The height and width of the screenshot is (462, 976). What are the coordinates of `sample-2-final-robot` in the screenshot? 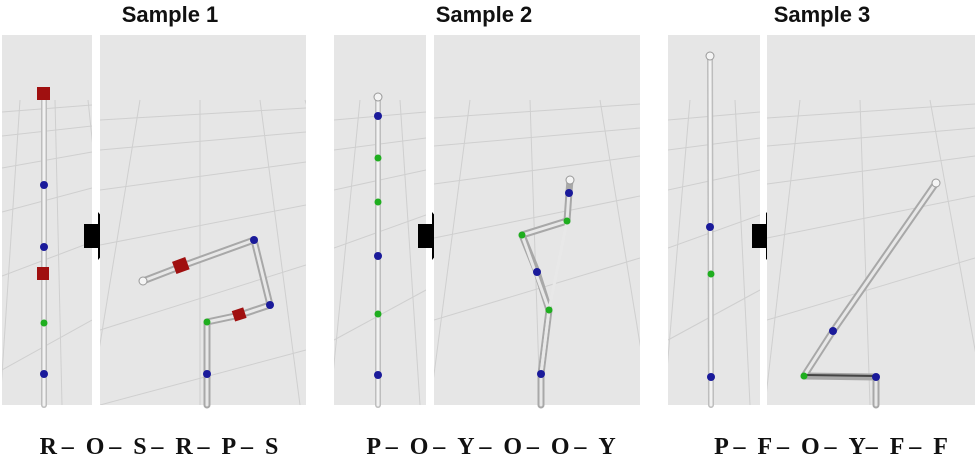 It's located at (546, 292).